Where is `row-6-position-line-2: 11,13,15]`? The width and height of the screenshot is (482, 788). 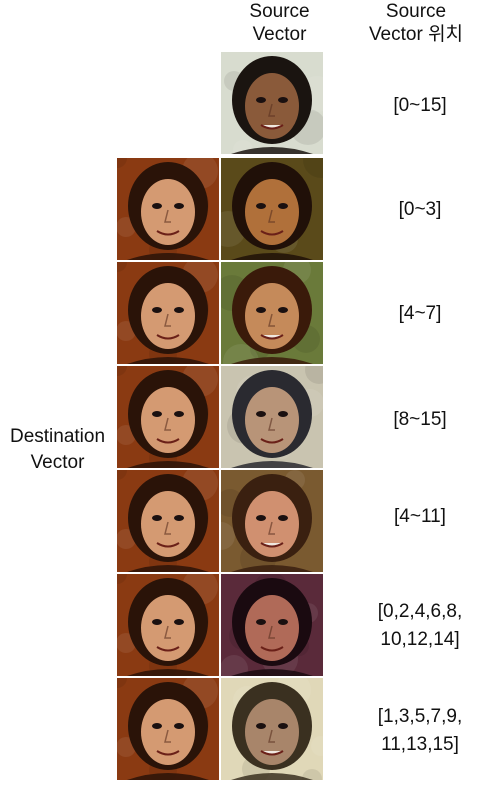
row-6-position-line-2: 11,13,15] is located at coordinates (420, 744).